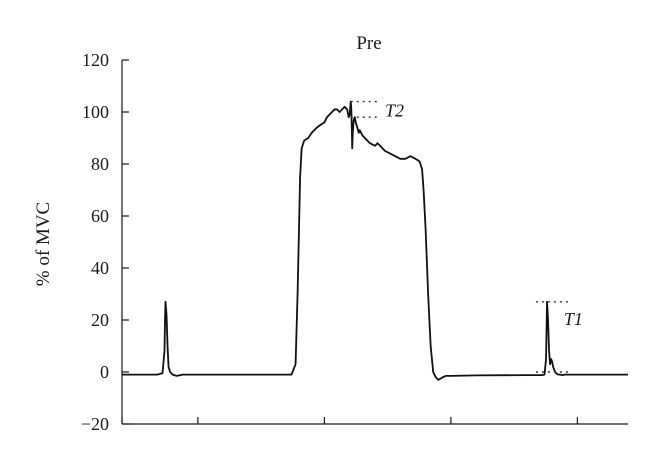 The image size is (660, 462). What do you see at coordinates (573, 319) in the screenshot?
I see `annotation-label: T1` at bounding box center [573, 319].